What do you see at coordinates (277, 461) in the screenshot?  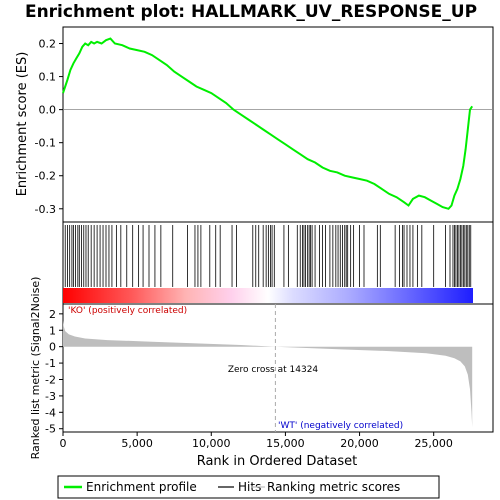 I see `x-axis-label: Rank in Ordered Dataset` at bounding box center [277, 461].